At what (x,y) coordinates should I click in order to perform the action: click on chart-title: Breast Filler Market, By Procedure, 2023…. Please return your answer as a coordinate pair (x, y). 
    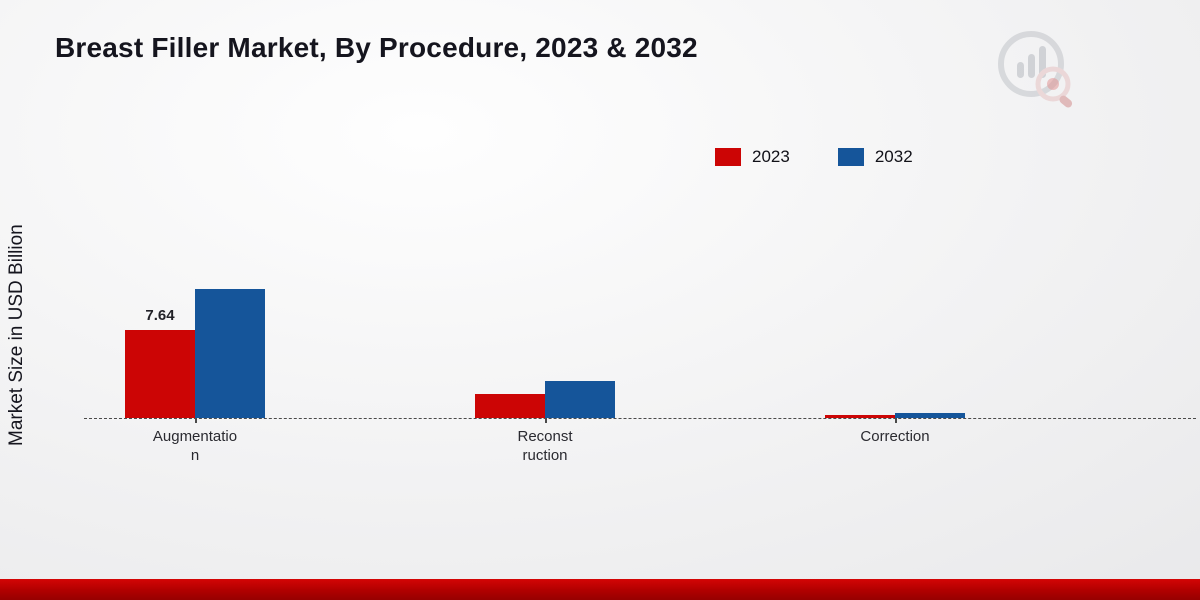
    Looking at the image, I should click on (376, 47).